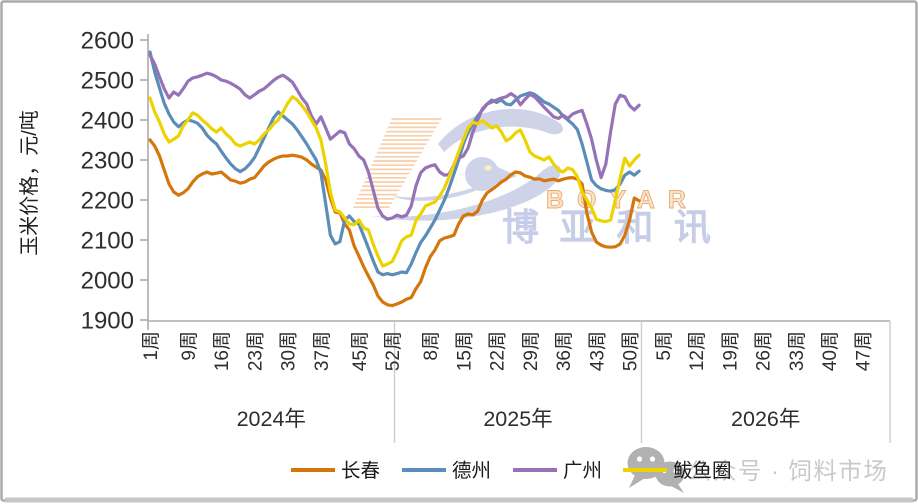 This screenshot has width=918, height=504. Describe the element at coordinates (271, 419) in the screenshot. I see `year-label: 2024年` at that location.